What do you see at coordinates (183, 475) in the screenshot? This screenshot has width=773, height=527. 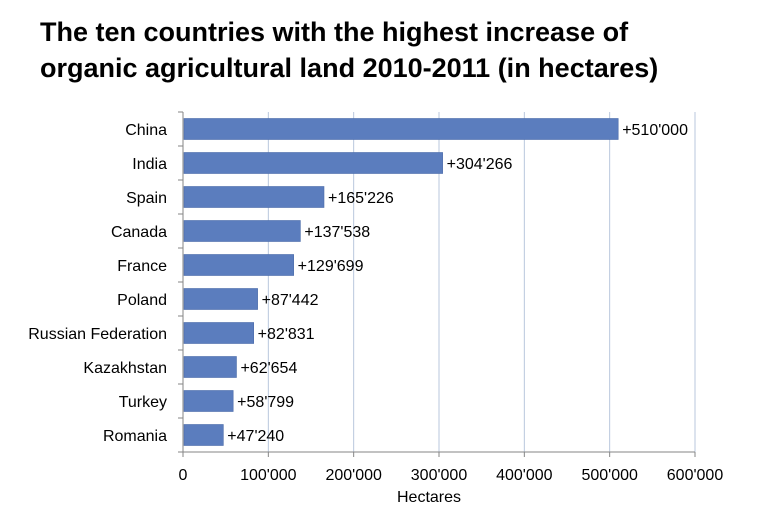 I see `x-tick-label: 0` at bounding box center [183, 475].